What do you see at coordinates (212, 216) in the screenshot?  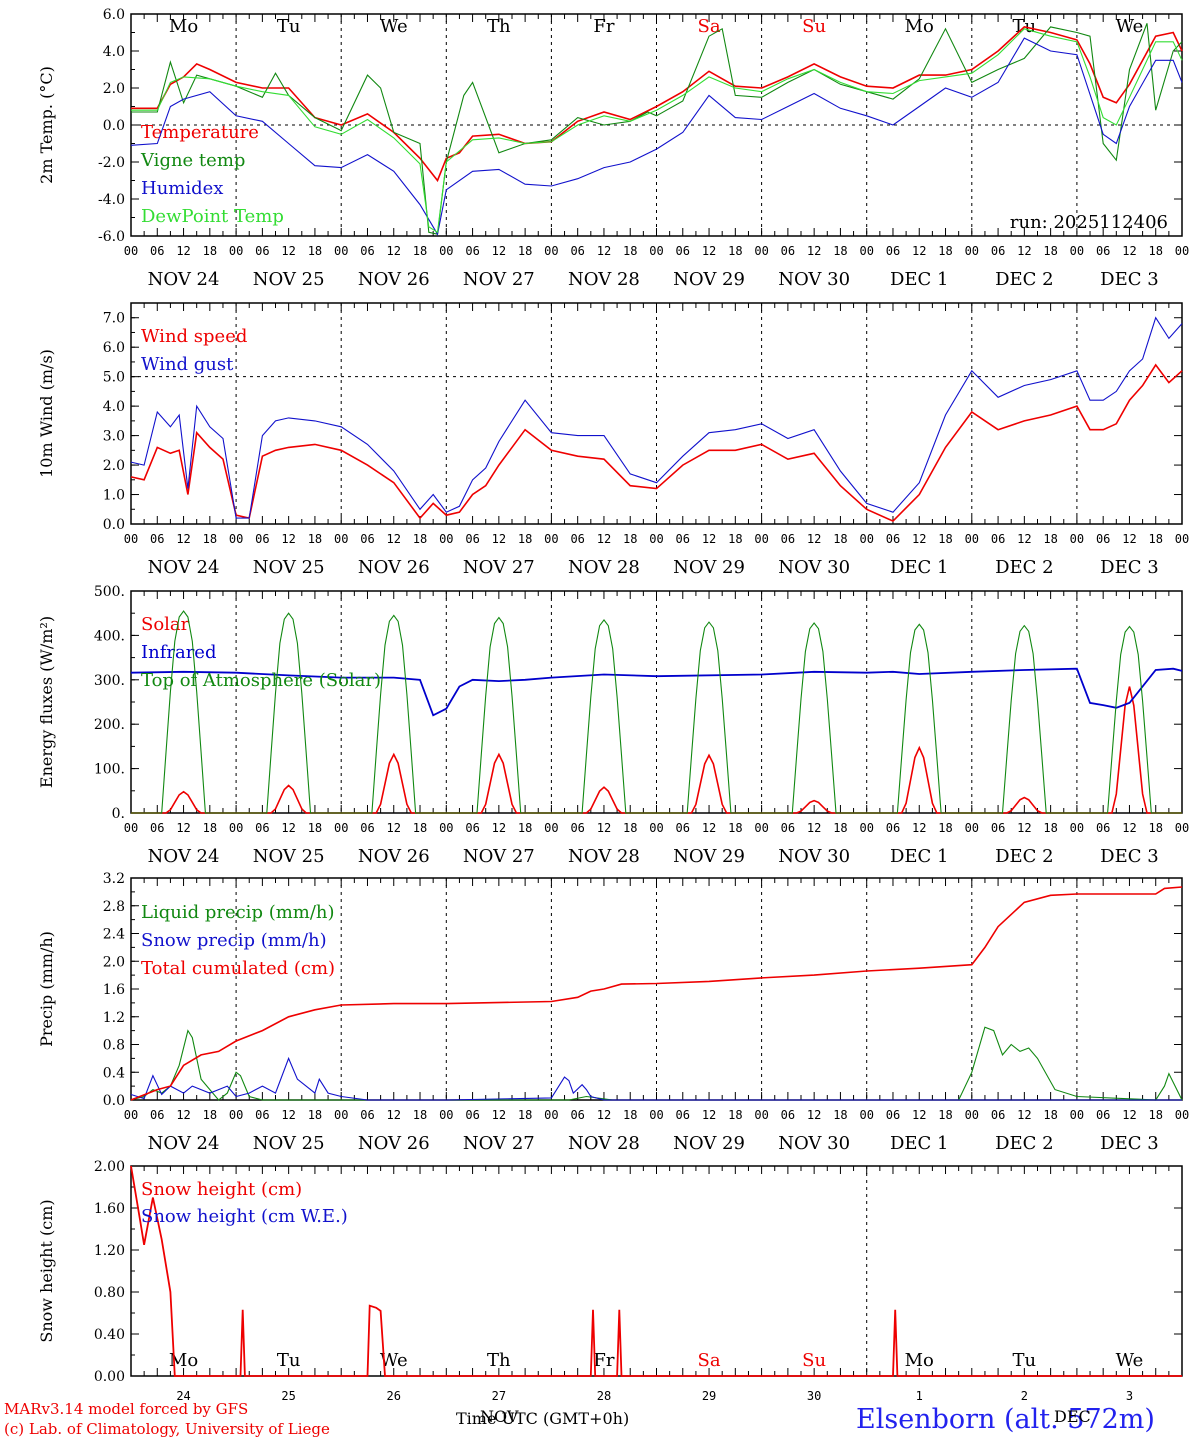 I see `legend-entry: DewPoint Temp` at bounding box center [212, 216].